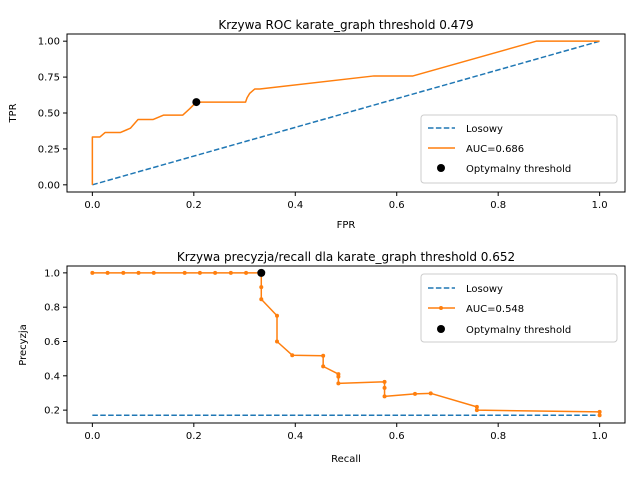 The image size is (640, 480). What do you see at coordinates (518, 330) in the screenshot?
I see `pr-legend-optimal-label: Optymalny threshold` at bounding box center [518, 330].